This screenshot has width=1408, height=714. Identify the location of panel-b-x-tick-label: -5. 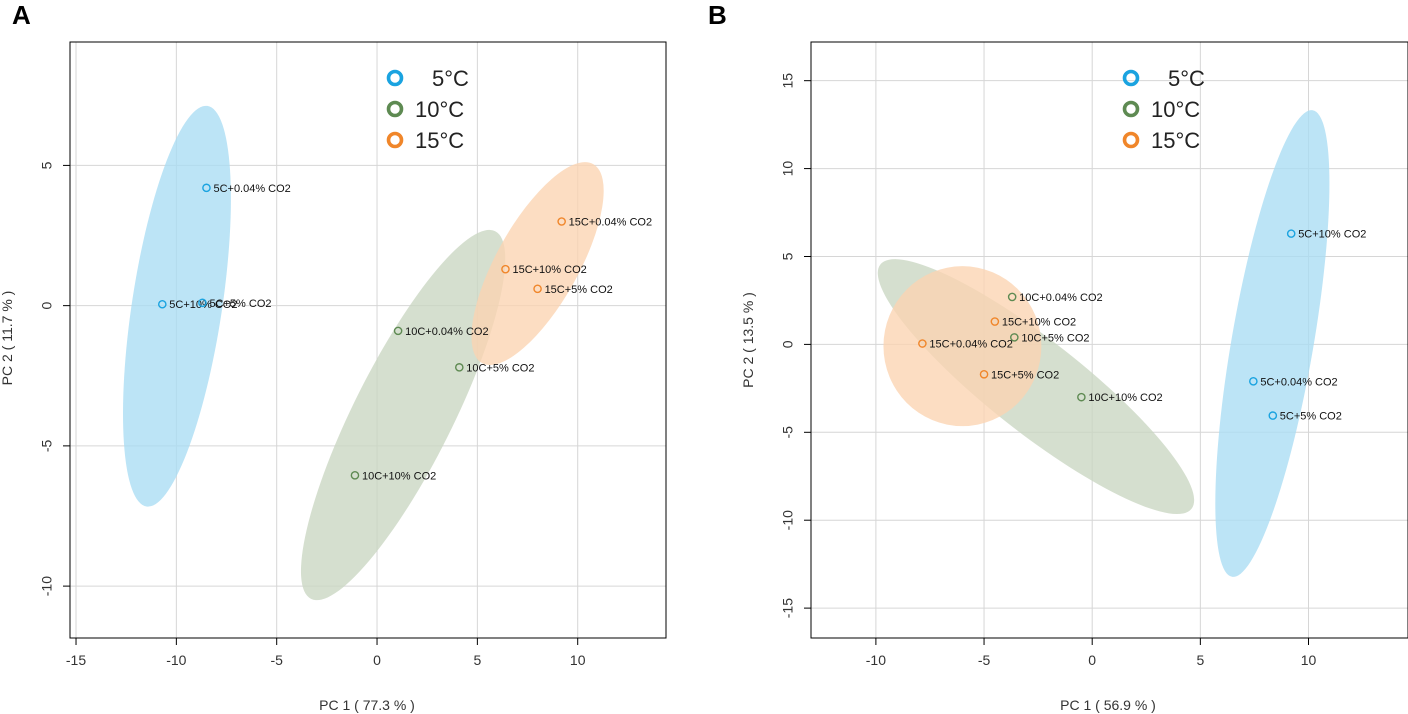
(984, 660).